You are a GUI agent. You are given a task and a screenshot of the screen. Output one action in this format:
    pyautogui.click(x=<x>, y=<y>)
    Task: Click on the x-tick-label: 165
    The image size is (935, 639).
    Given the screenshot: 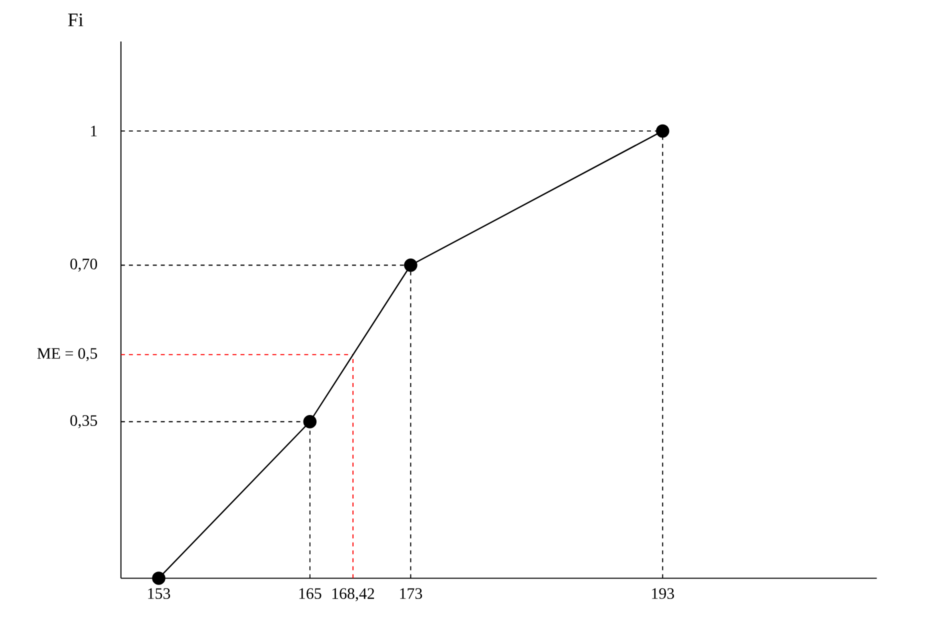 What is the action you would take?
    pyautogui.click(x=310, y=594)
    